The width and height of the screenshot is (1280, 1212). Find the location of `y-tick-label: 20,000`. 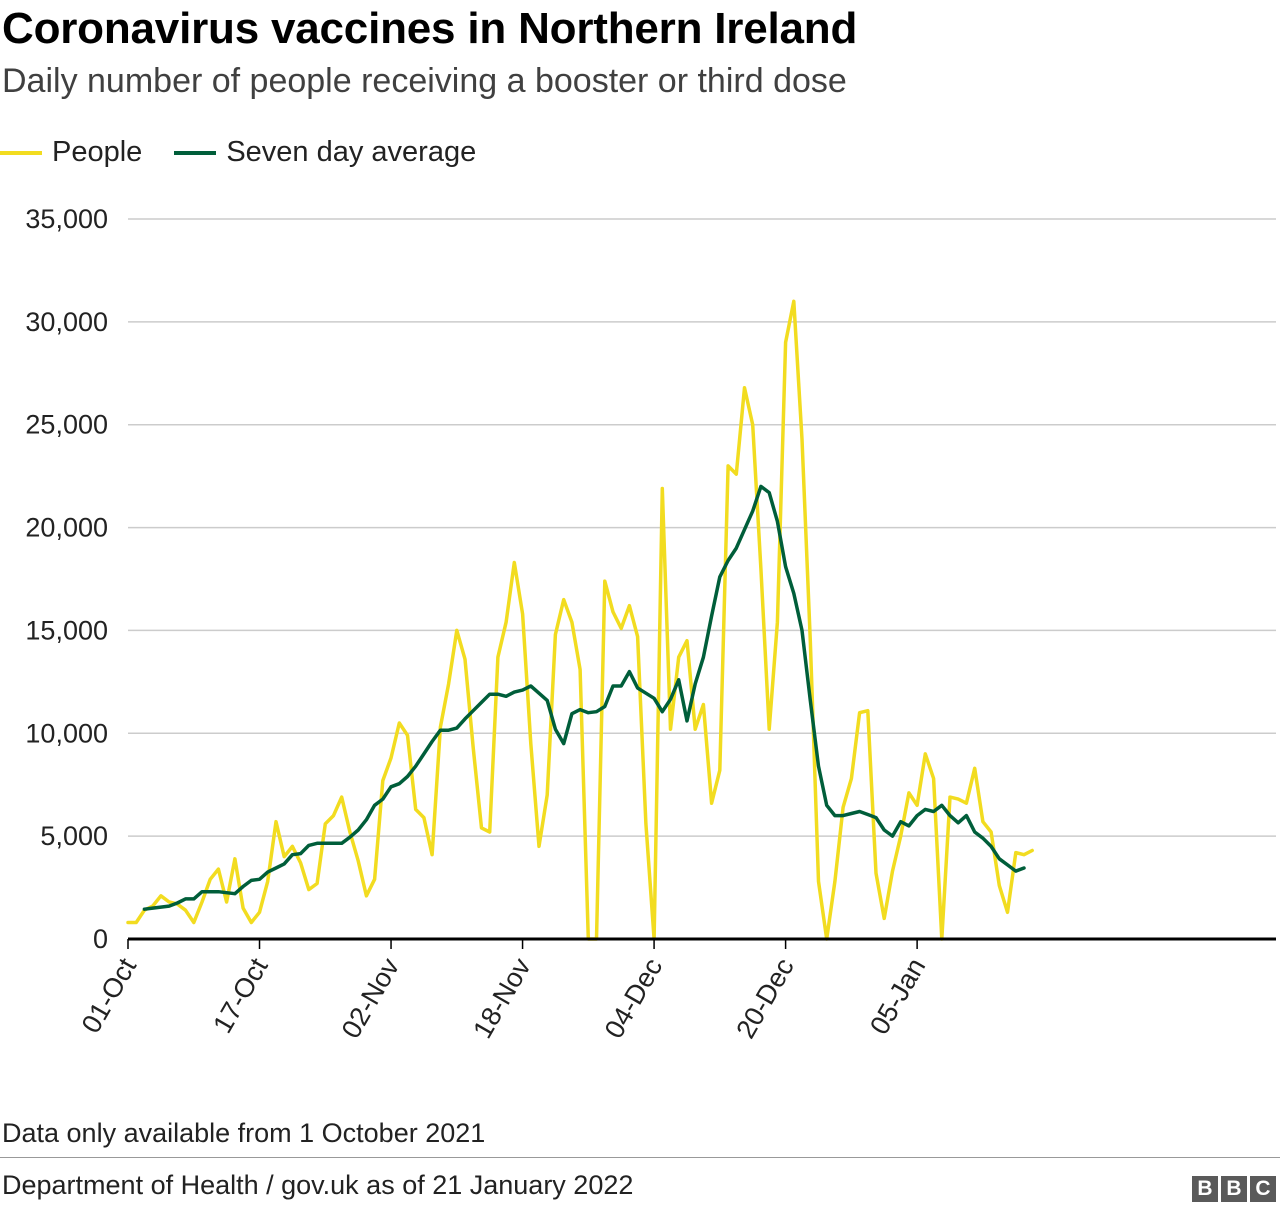

y-tick-label: 20,000 is located at coordinates (66, 528).